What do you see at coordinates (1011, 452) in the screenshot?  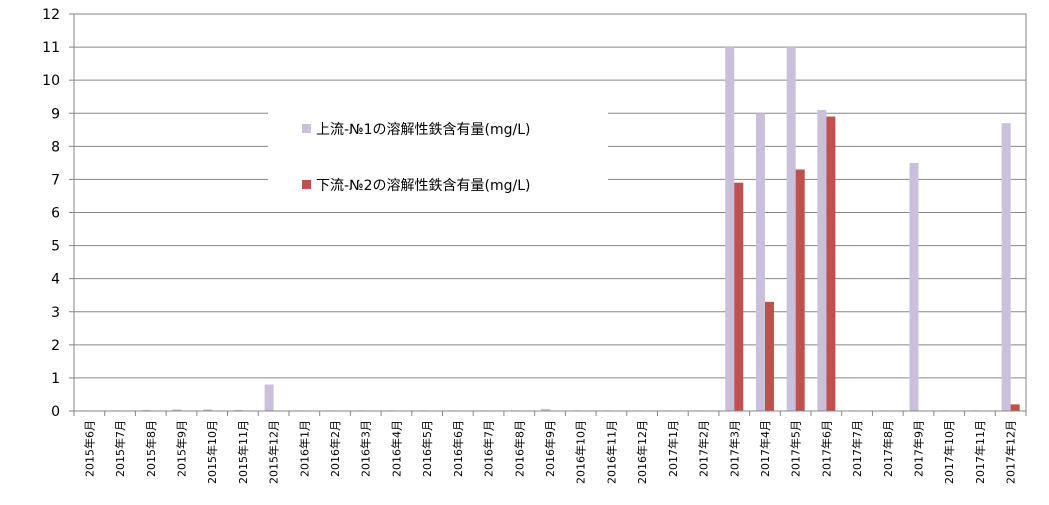 I see `x-tick-label: 2017年12月` at bounding box center [1011, 452].